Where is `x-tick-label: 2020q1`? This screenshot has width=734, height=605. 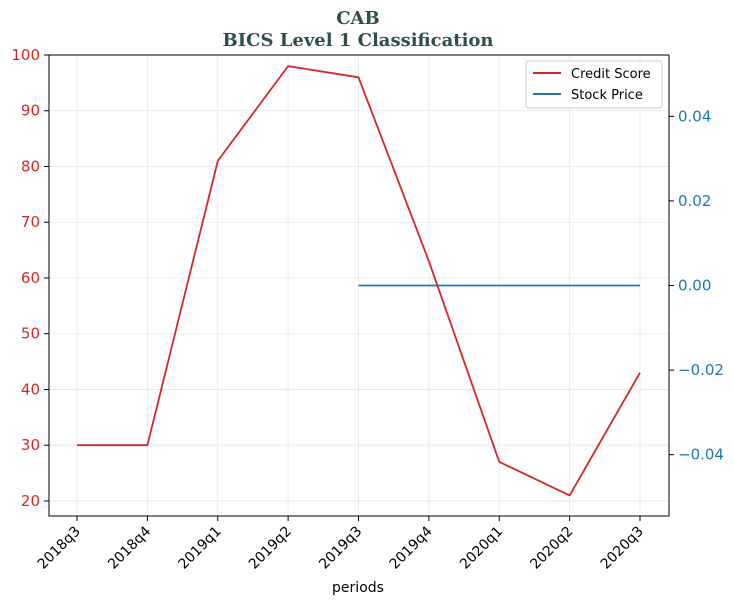 x-tick-label: 2020q1 is located at coordinates (481, 548).